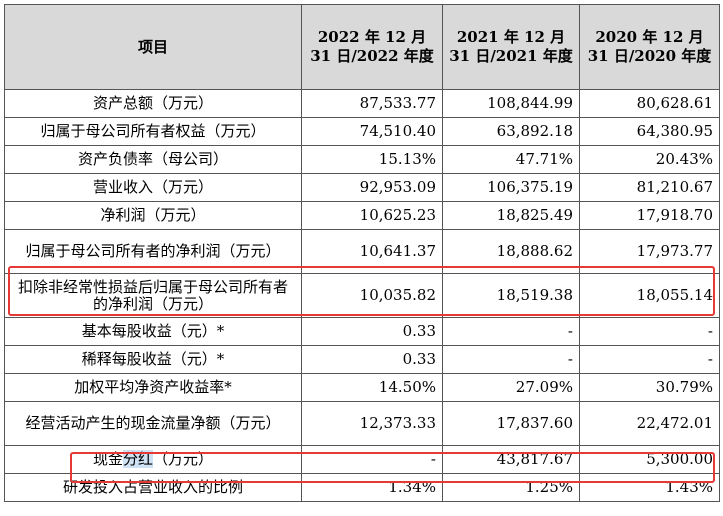 This screenshot has width=723, height=516. Describe the element at coordinates (649, 131) in the screenshot. I see `cell-2020: 64,380.95` at that location.